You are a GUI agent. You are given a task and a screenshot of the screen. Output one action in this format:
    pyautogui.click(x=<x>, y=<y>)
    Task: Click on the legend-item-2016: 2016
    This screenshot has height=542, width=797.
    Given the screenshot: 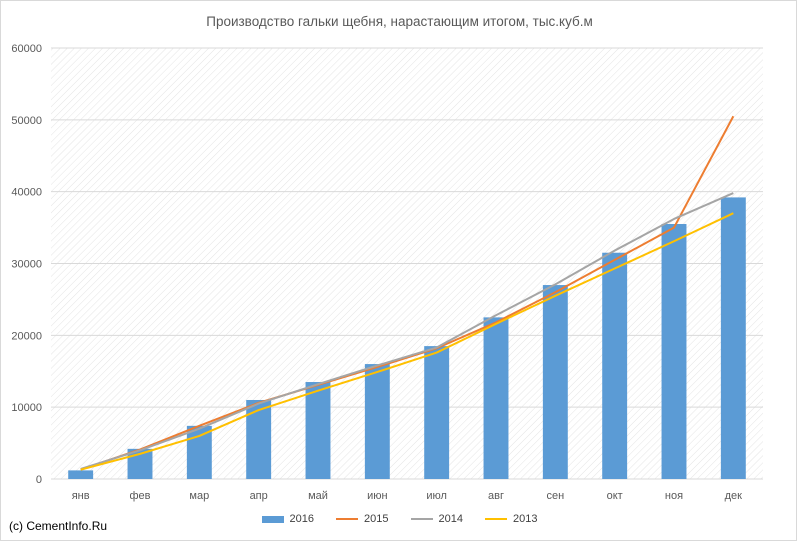 What is the action you would take?
    pyautogui.click(x=288, y=519)
    